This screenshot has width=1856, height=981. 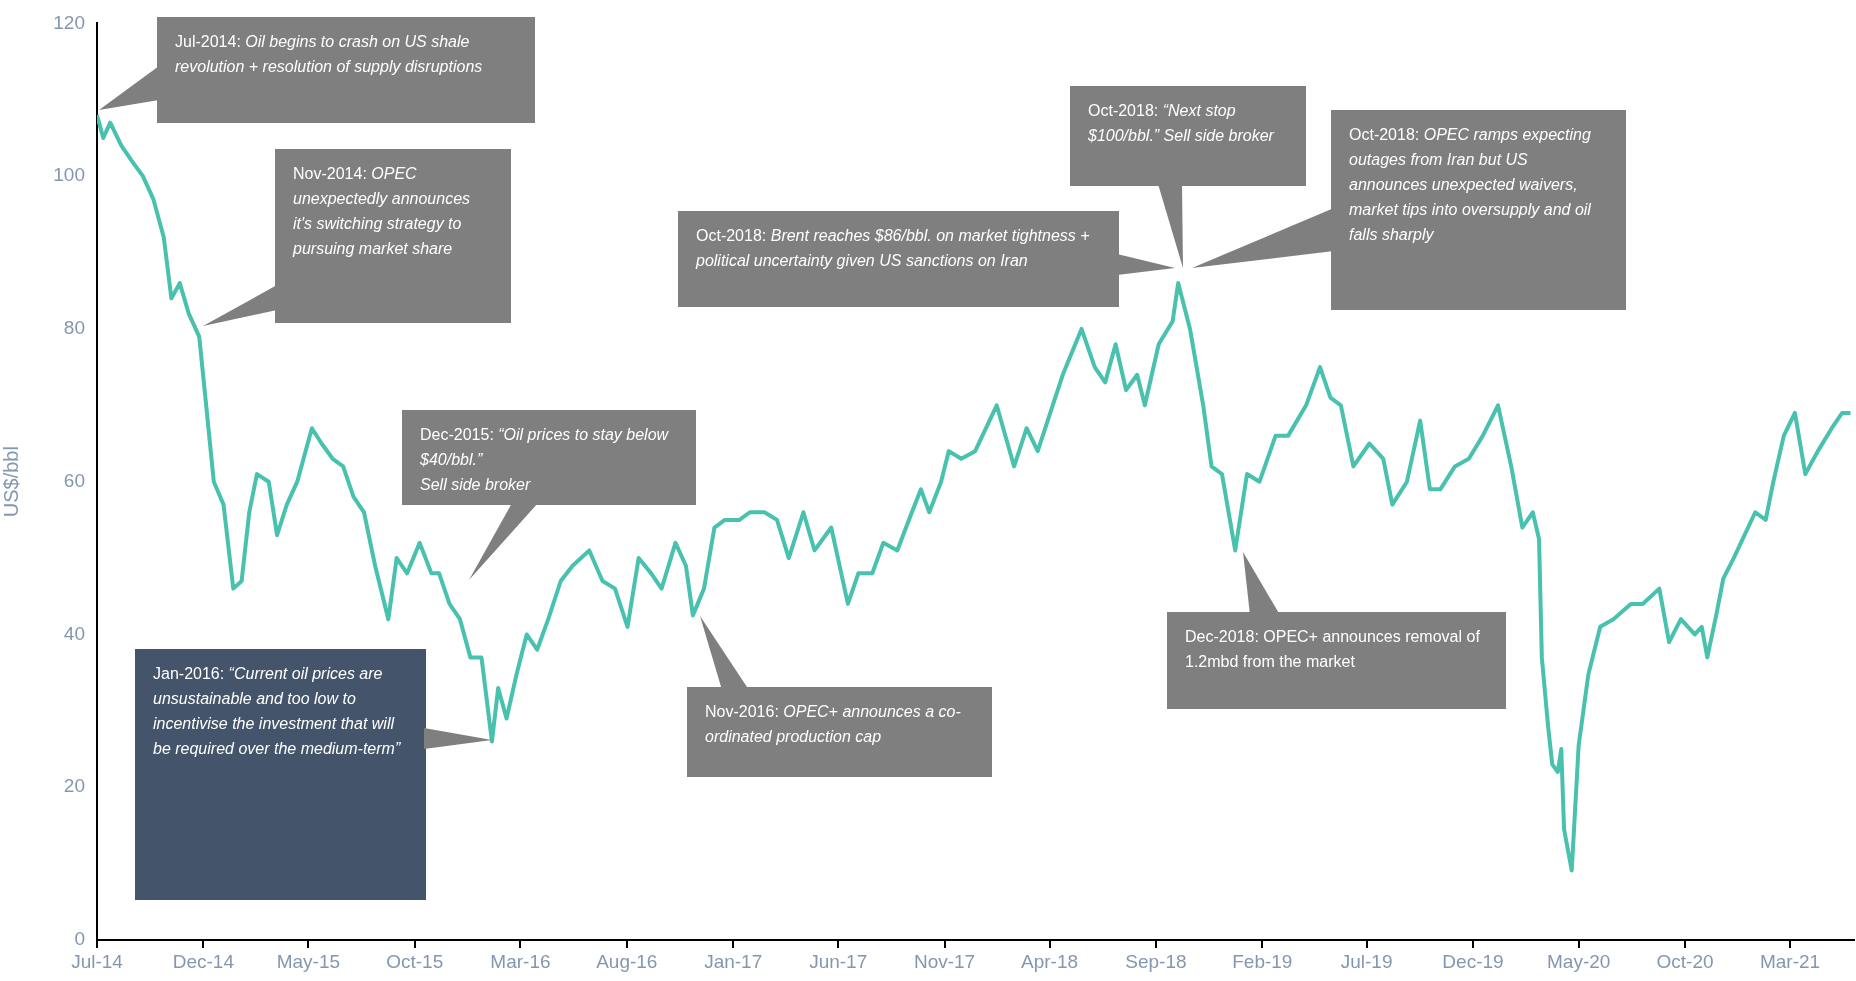 I want to click on x-tick-label: Jul-19, so click(x=1366, y=961).